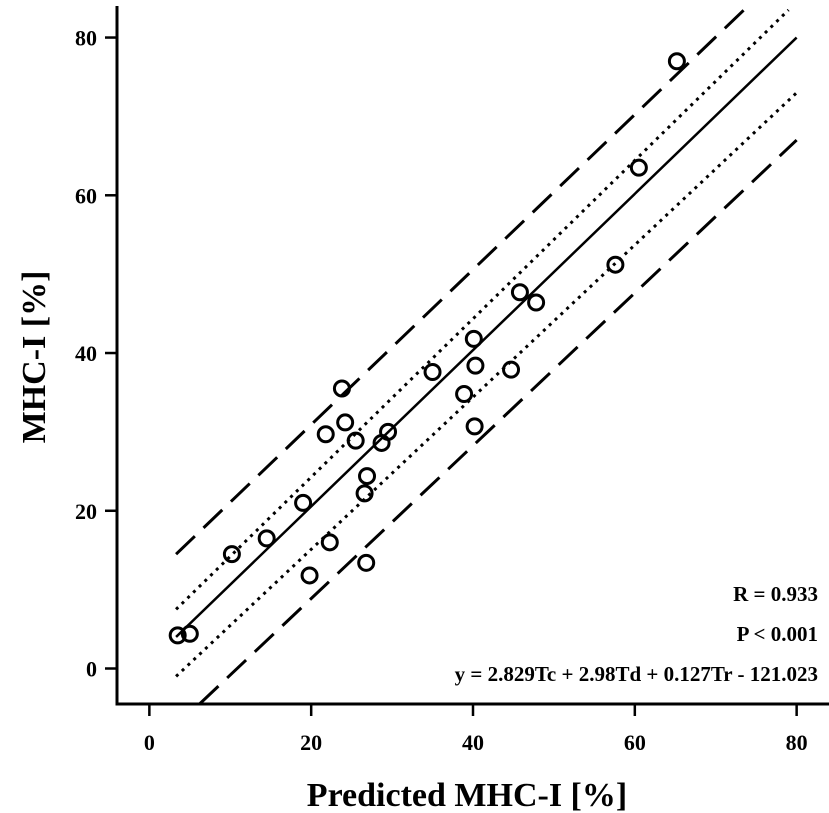 Image resolution: width=829 pixels, height=813 pixels. I want to click on x-tick-label: 80, so click(797, 742).